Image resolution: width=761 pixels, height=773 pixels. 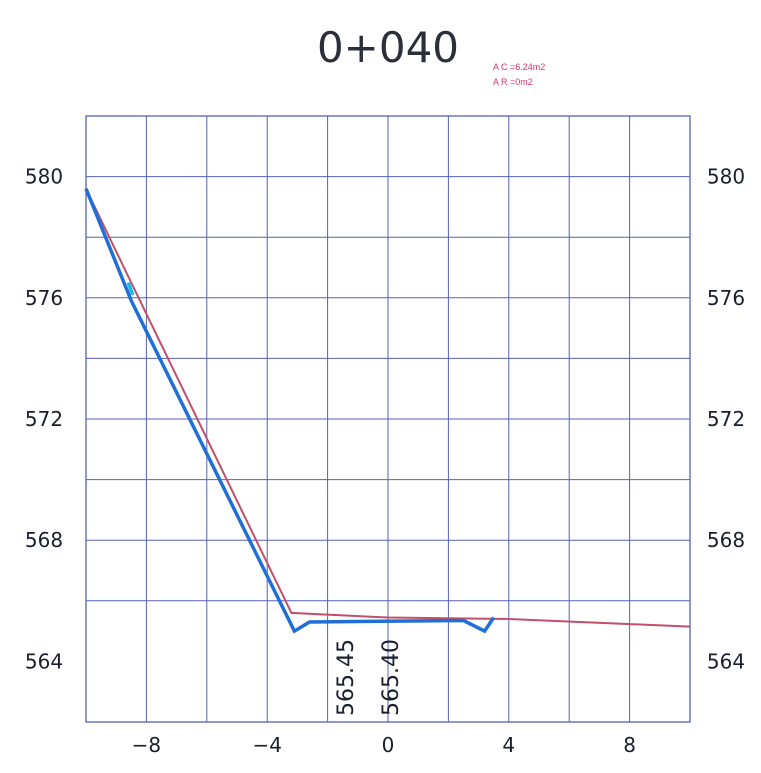 I want to click on area-cut-note: A C =6.24m2, so click(x=519, y=67).